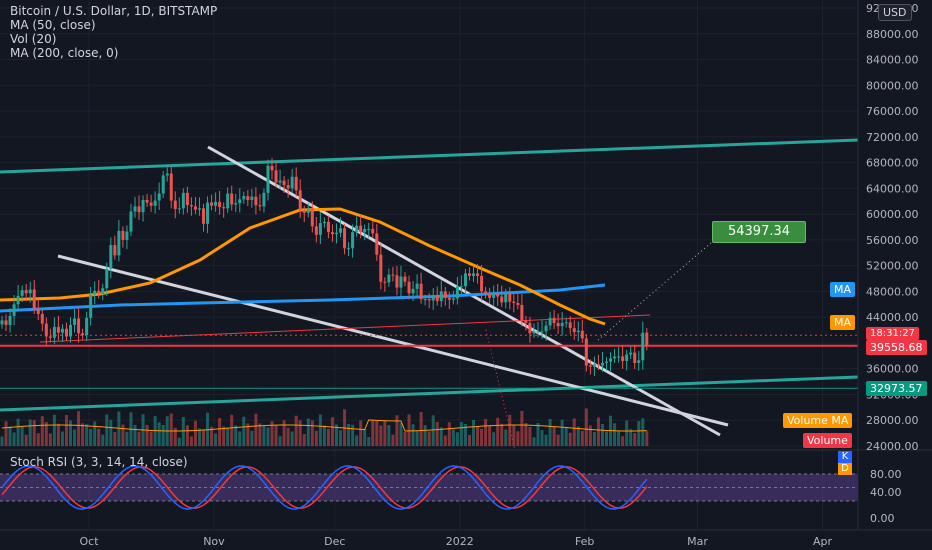  I want to click on ma200-legend: MA (200, close, 0), so click(64, 53).